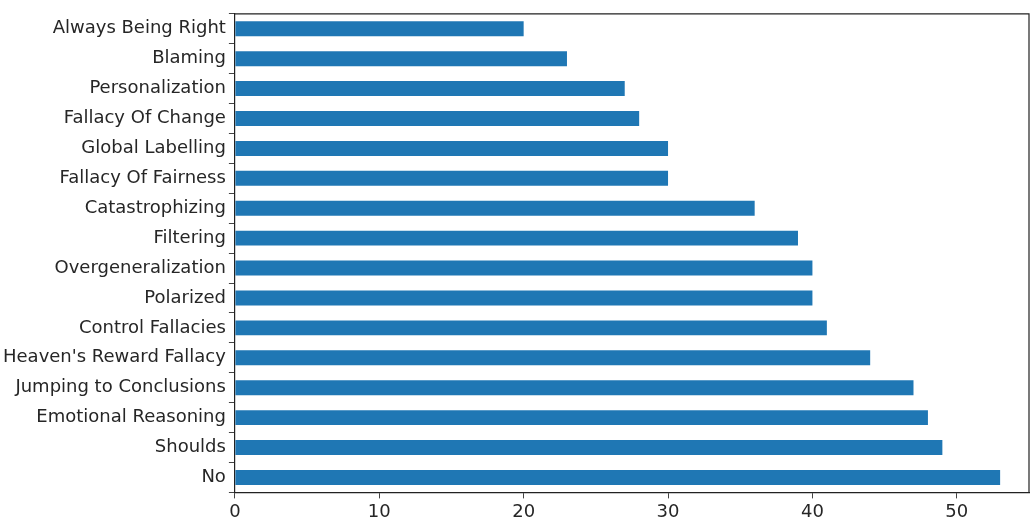 Image resolution: width=1031 pixels, height=526 pixels. I want to click on x-tick-label: 40, so click(812, 510).